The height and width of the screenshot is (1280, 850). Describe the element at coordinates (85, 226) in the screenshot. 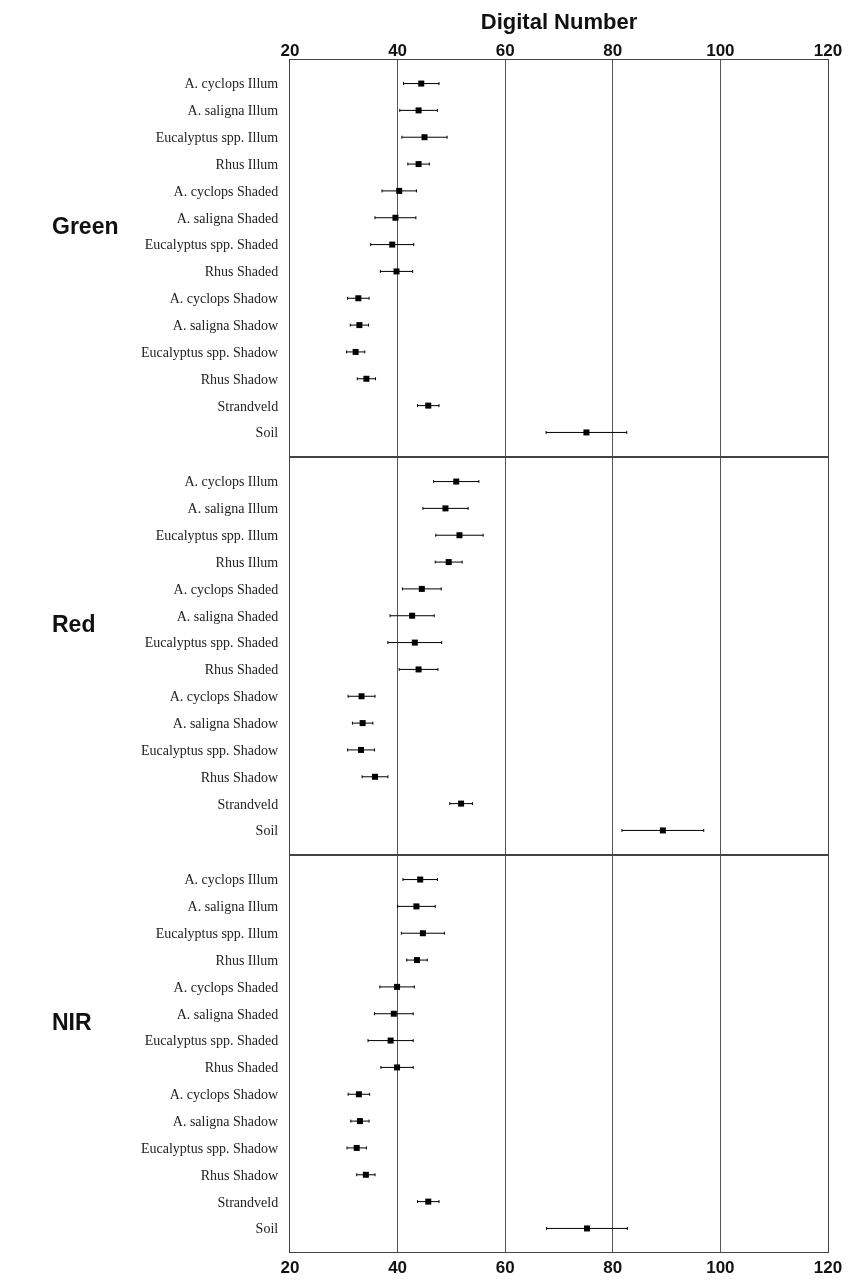

I see `y-axis-title: Green` at that location.